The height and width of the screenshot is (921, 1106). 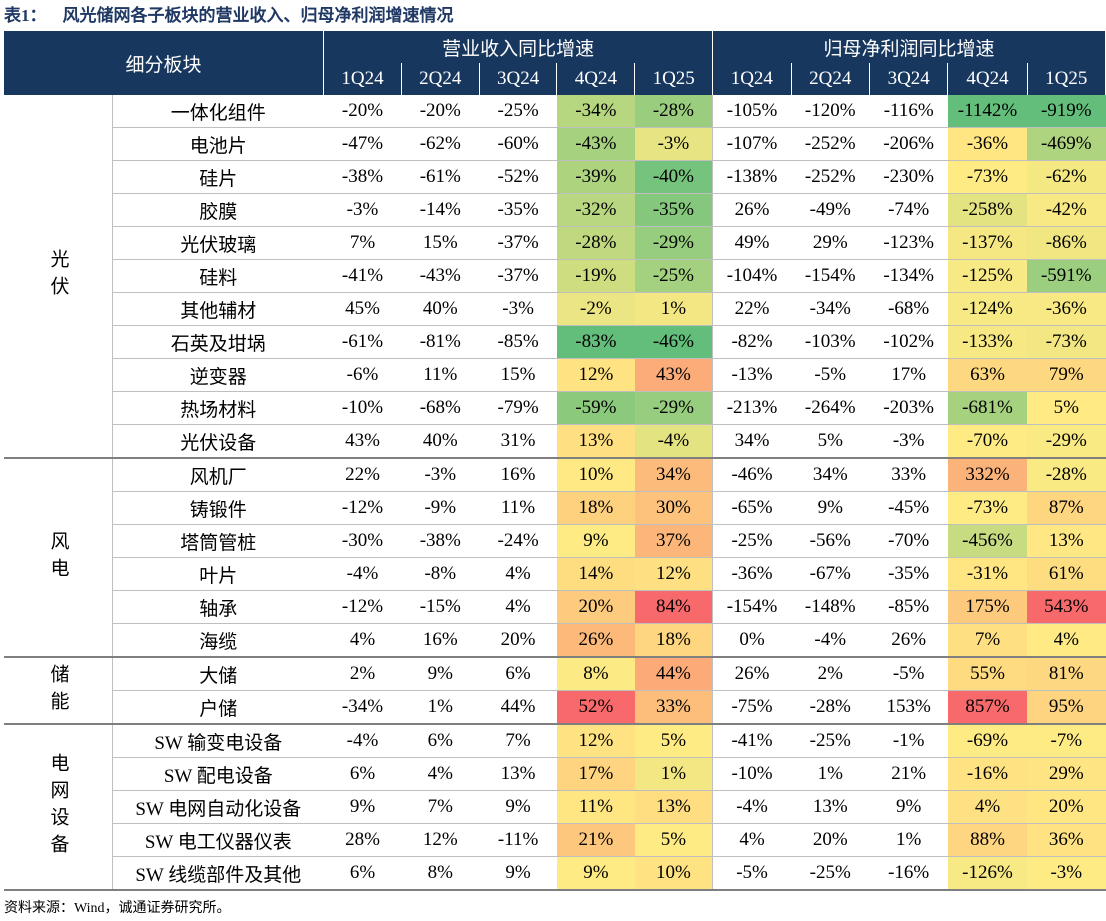 I want to click on value-cell: 40%, so click(x=440, y=441).